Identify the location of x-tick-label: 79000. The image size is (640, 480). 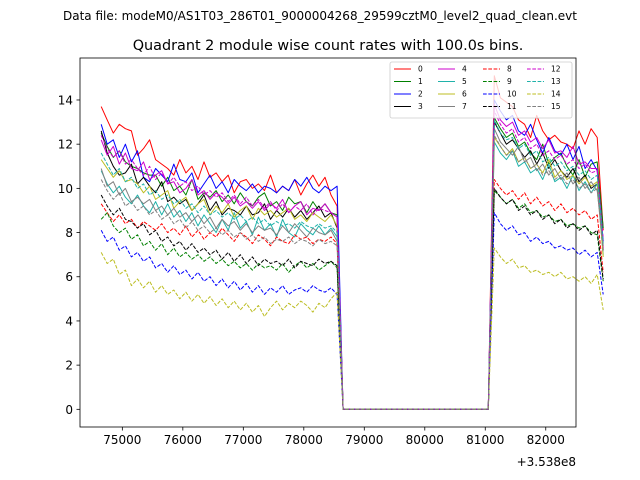
(364, 440).